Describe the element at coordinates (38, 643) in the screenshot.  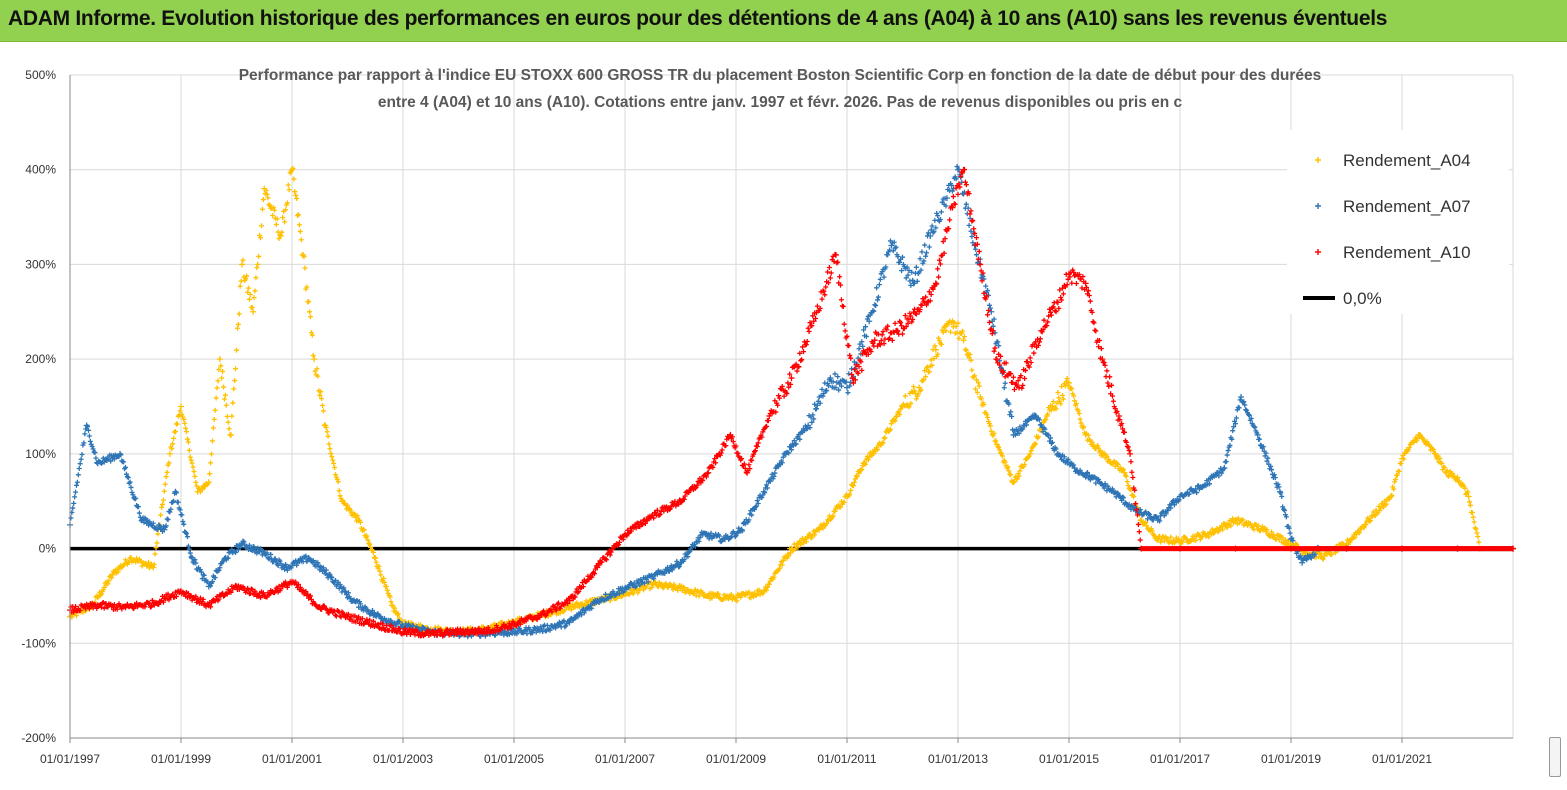
I see `y-tick-label: -100%` at that location.